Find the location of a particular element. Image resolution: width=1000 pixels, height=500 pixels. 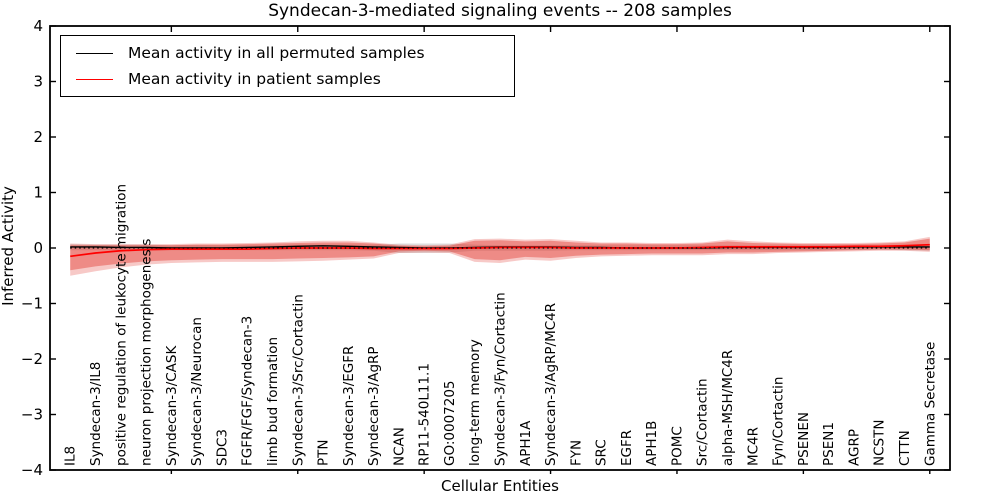

category-label: APH1A is located at coordinates (526, 443).